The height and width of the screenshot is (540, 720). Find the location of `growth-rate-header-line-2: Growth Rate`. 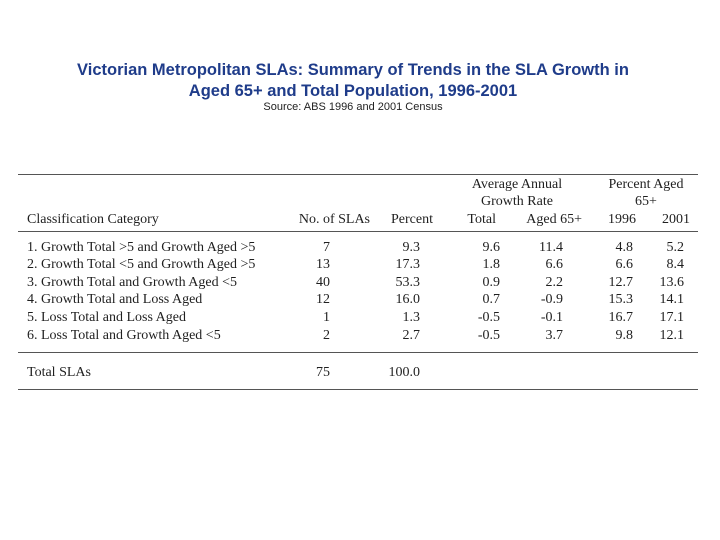

growth-rate-header-line-2: Growth Rate is located at coordinates (517, 201).